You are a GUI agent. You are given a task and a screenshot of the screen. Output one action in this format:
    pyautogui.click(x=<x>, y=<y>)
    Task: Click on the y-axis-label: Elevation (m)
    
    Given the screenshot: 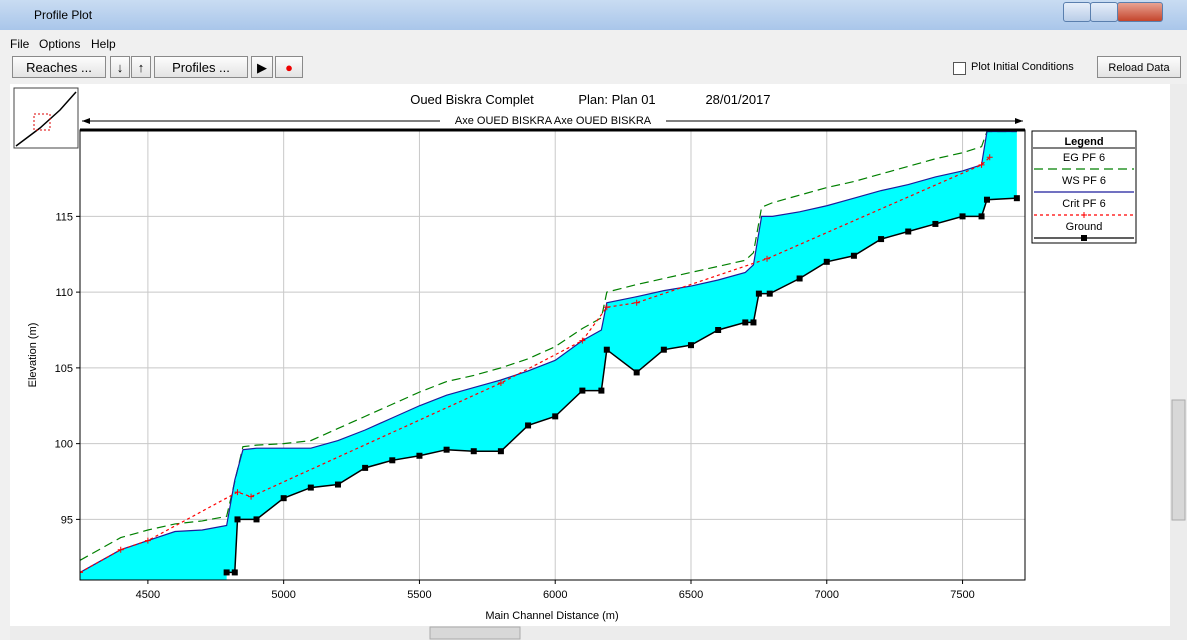 What is the action you would take?
    pyautogui.click(x=33, y=355)
    